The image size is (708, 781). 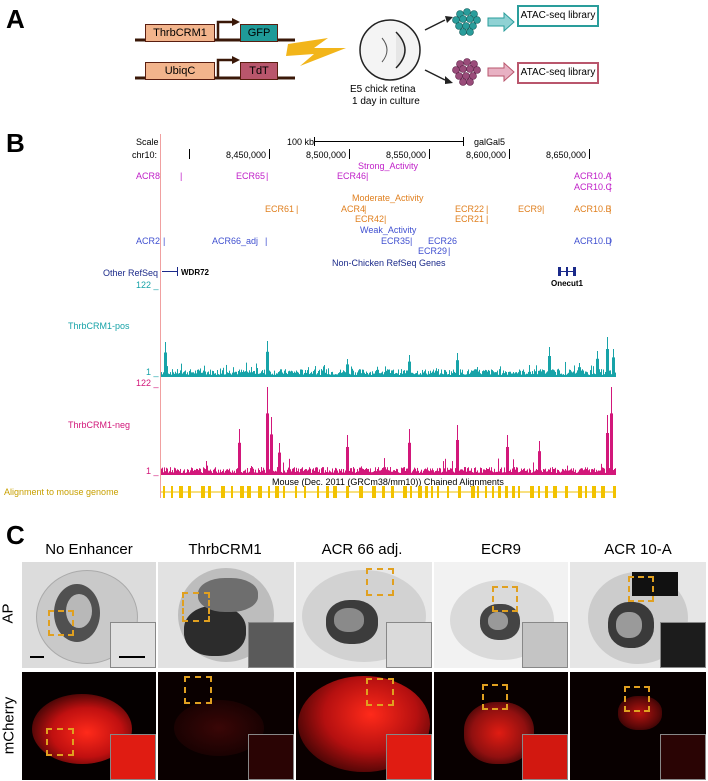 I want to click on col-title-4: ECR9, so click(x=500, y=549).